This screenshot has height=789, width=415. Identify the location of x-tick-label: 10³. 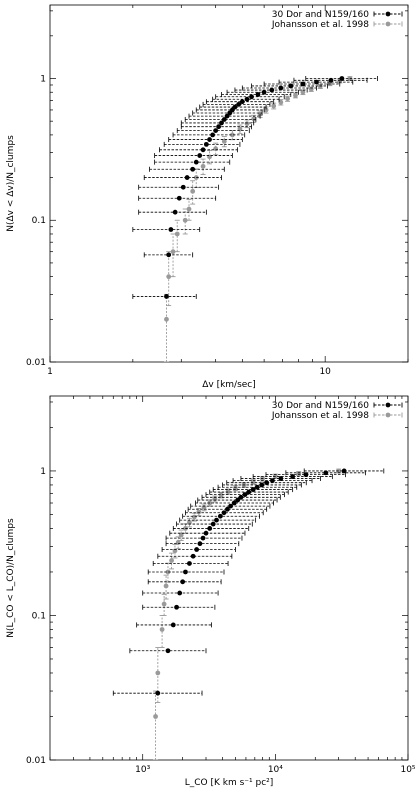
(142, 770).